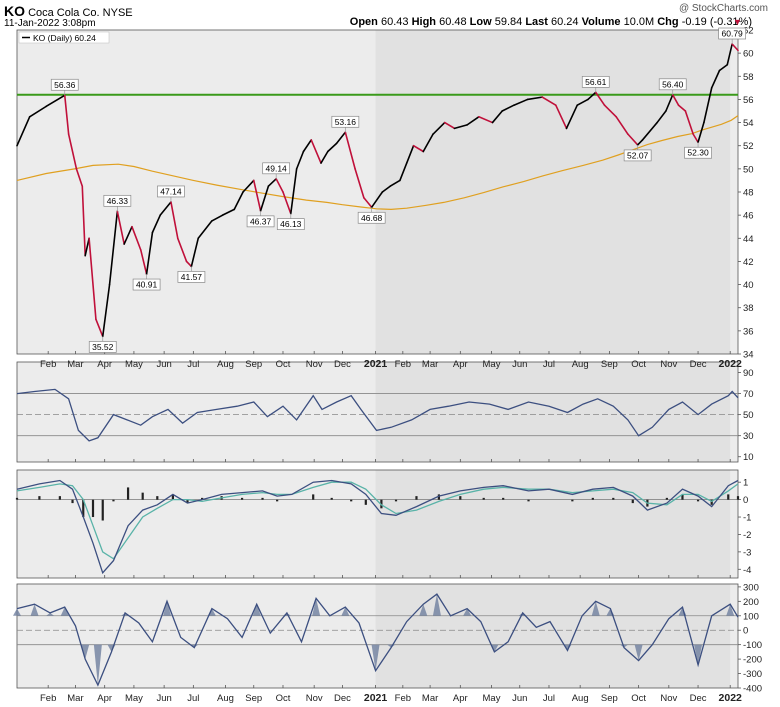  Describe the element at coordinates (748, 394) in the screenshot. I see `y-tick-label: 70` at that location.